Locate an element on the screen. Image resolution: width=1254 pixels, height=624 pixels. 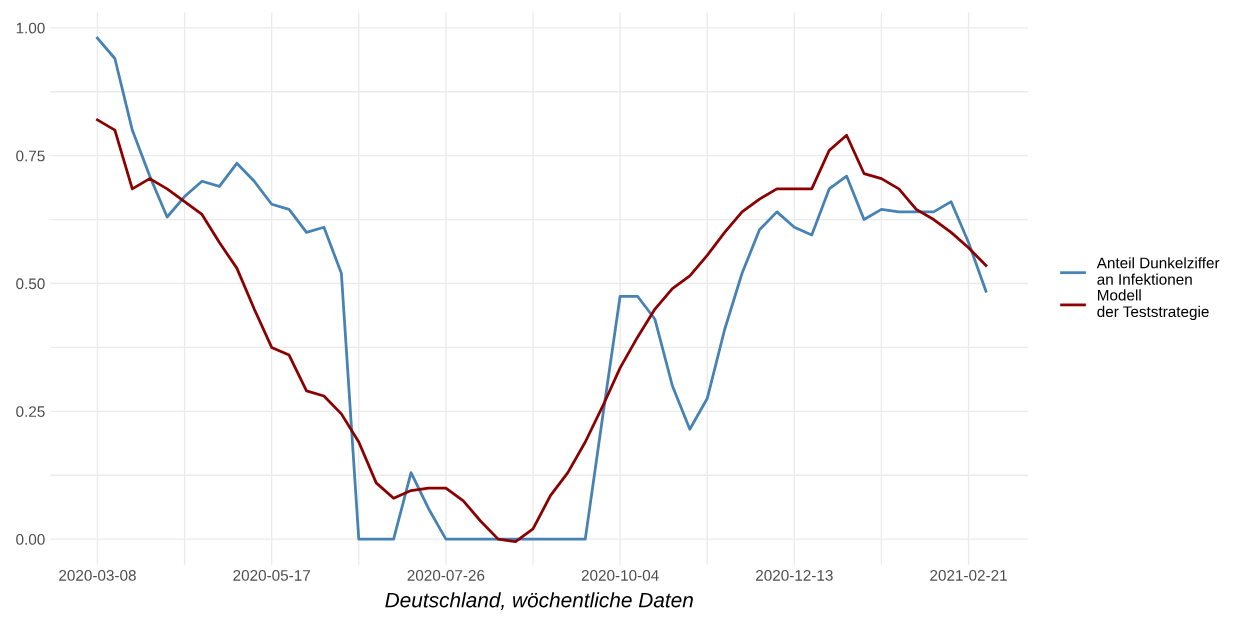
x-tick-label: 2020-12-13 is located at coordinates (794, 575).